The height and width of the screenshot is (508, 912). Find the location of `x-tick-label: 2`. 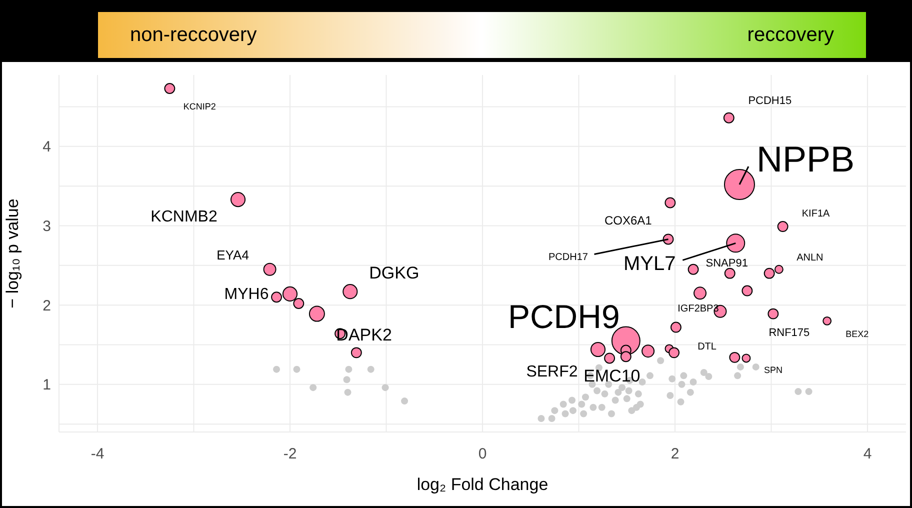

x-tick-label: 2 is located at coordinates (675, 454).